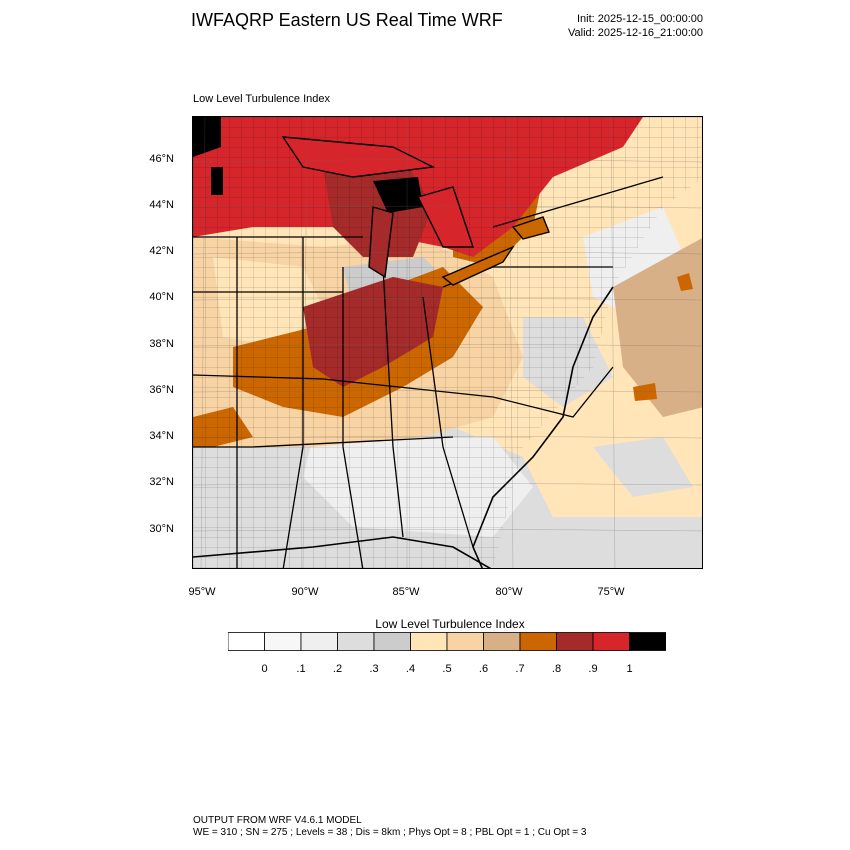  Describe the element at coordinates (161, 344) in the screenshot. I see `lat-label: 38°N` at that location.